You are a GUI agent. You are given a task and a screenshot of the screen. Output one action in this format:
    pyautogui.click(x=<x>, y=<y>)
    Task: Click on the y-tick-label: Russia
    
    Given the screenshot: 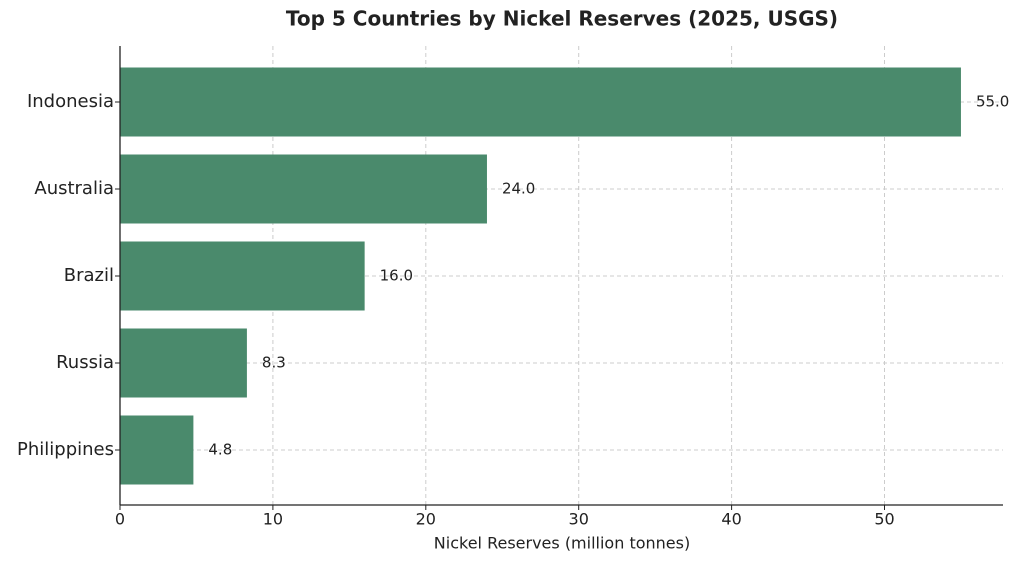 What is the action you would take?
    pyautogui.click(x=85, y=362)
    